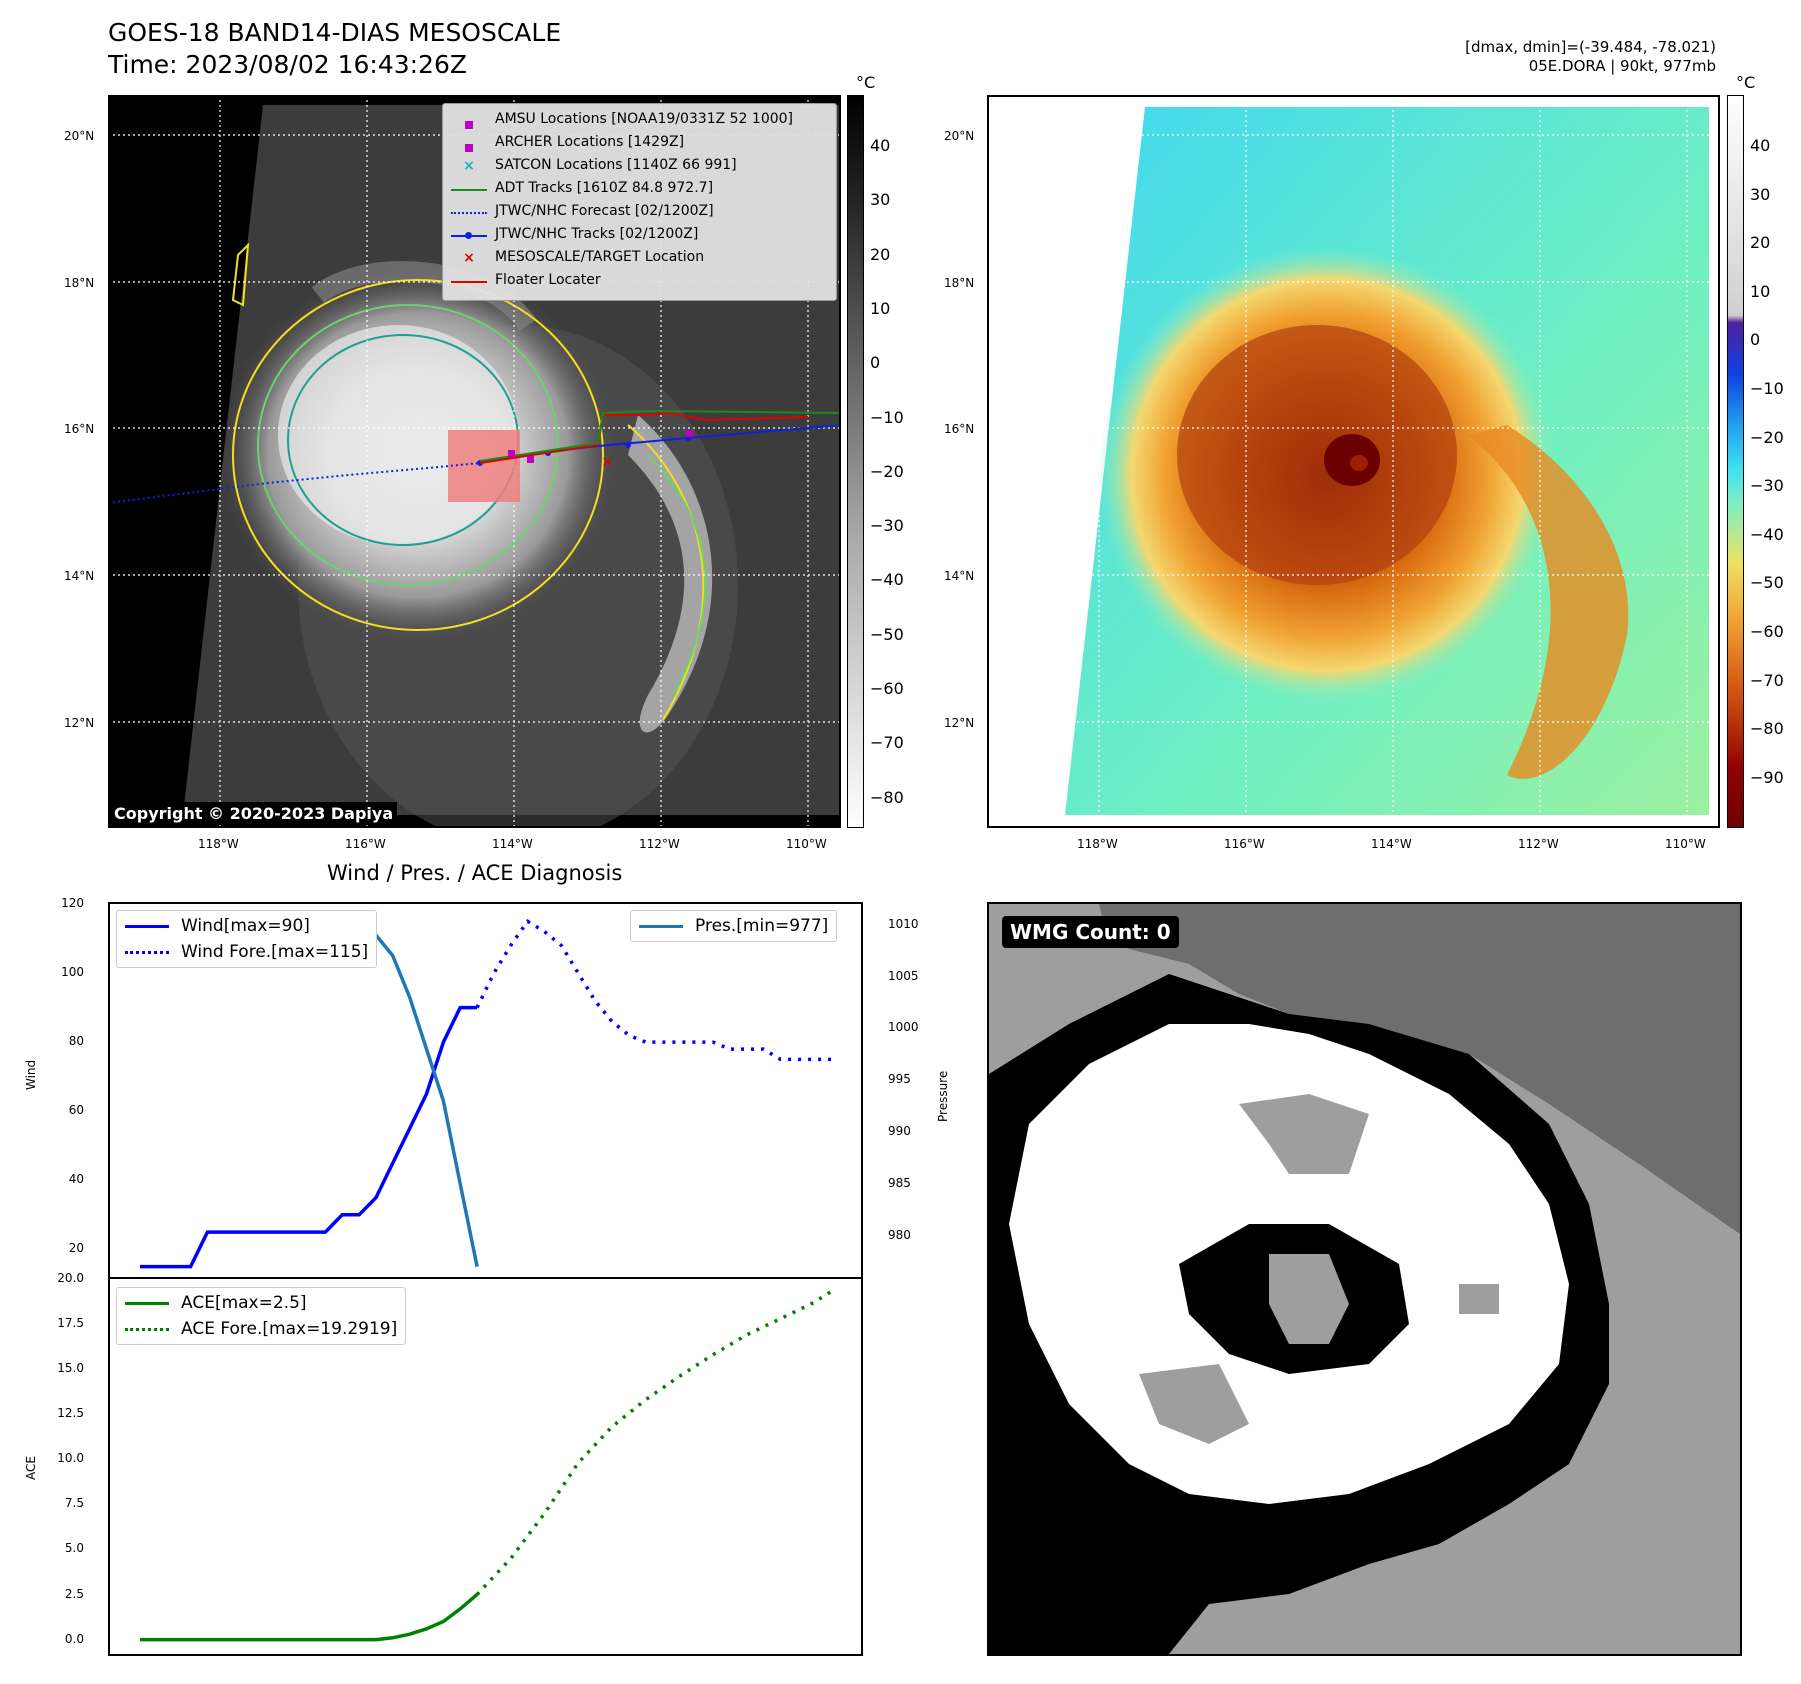 The height and width of the screenshot is (1684, 1801). Describe the element at coordinates (903, 975) in the screenshot. I see `pressure-axis-tick-1: 1005` at that location.